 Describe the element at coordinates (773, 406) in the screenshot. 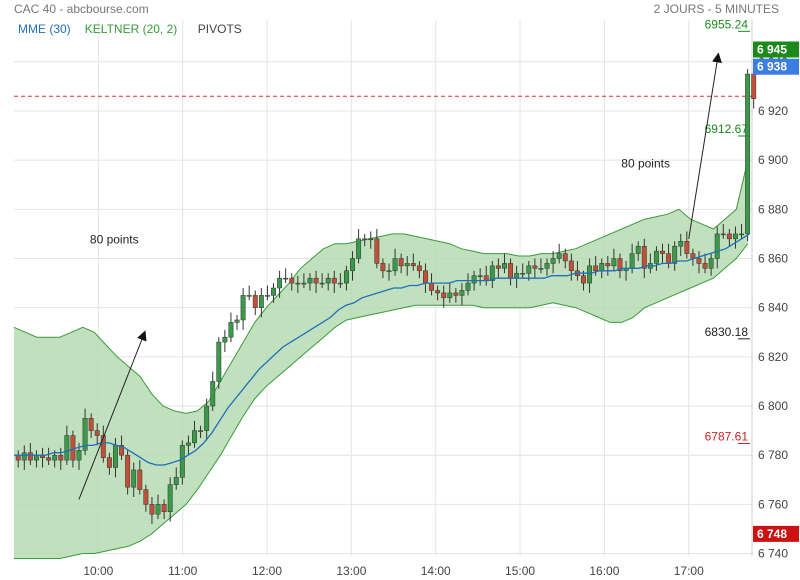

I see `y-tick-label: 6 800` at that location.